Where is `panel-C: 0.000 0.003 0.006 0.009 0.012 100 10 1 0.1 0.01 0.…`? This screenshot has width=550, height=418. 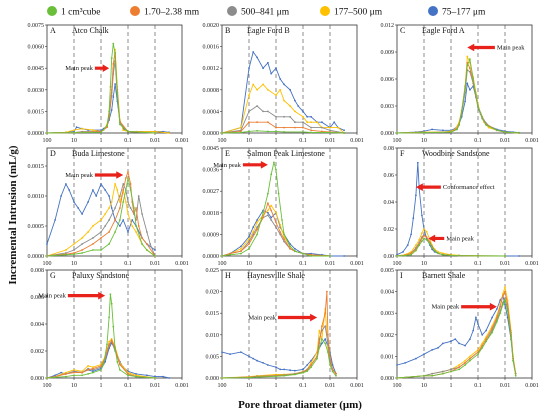
panel-C: 0.000 0.003 0.006 0.009 0.012 100 10 1 0.1 0.01 0.… is located at coordinates (460, 83).